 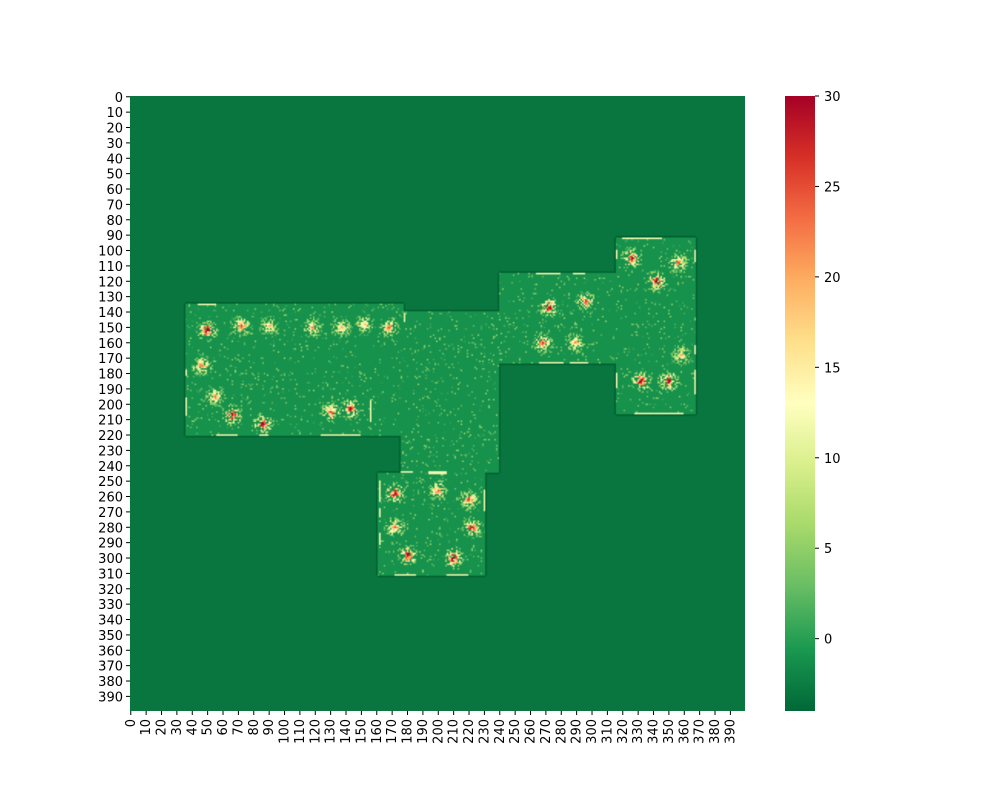 I want to click on y-tick-label: 300, so click(x=110, y=559).